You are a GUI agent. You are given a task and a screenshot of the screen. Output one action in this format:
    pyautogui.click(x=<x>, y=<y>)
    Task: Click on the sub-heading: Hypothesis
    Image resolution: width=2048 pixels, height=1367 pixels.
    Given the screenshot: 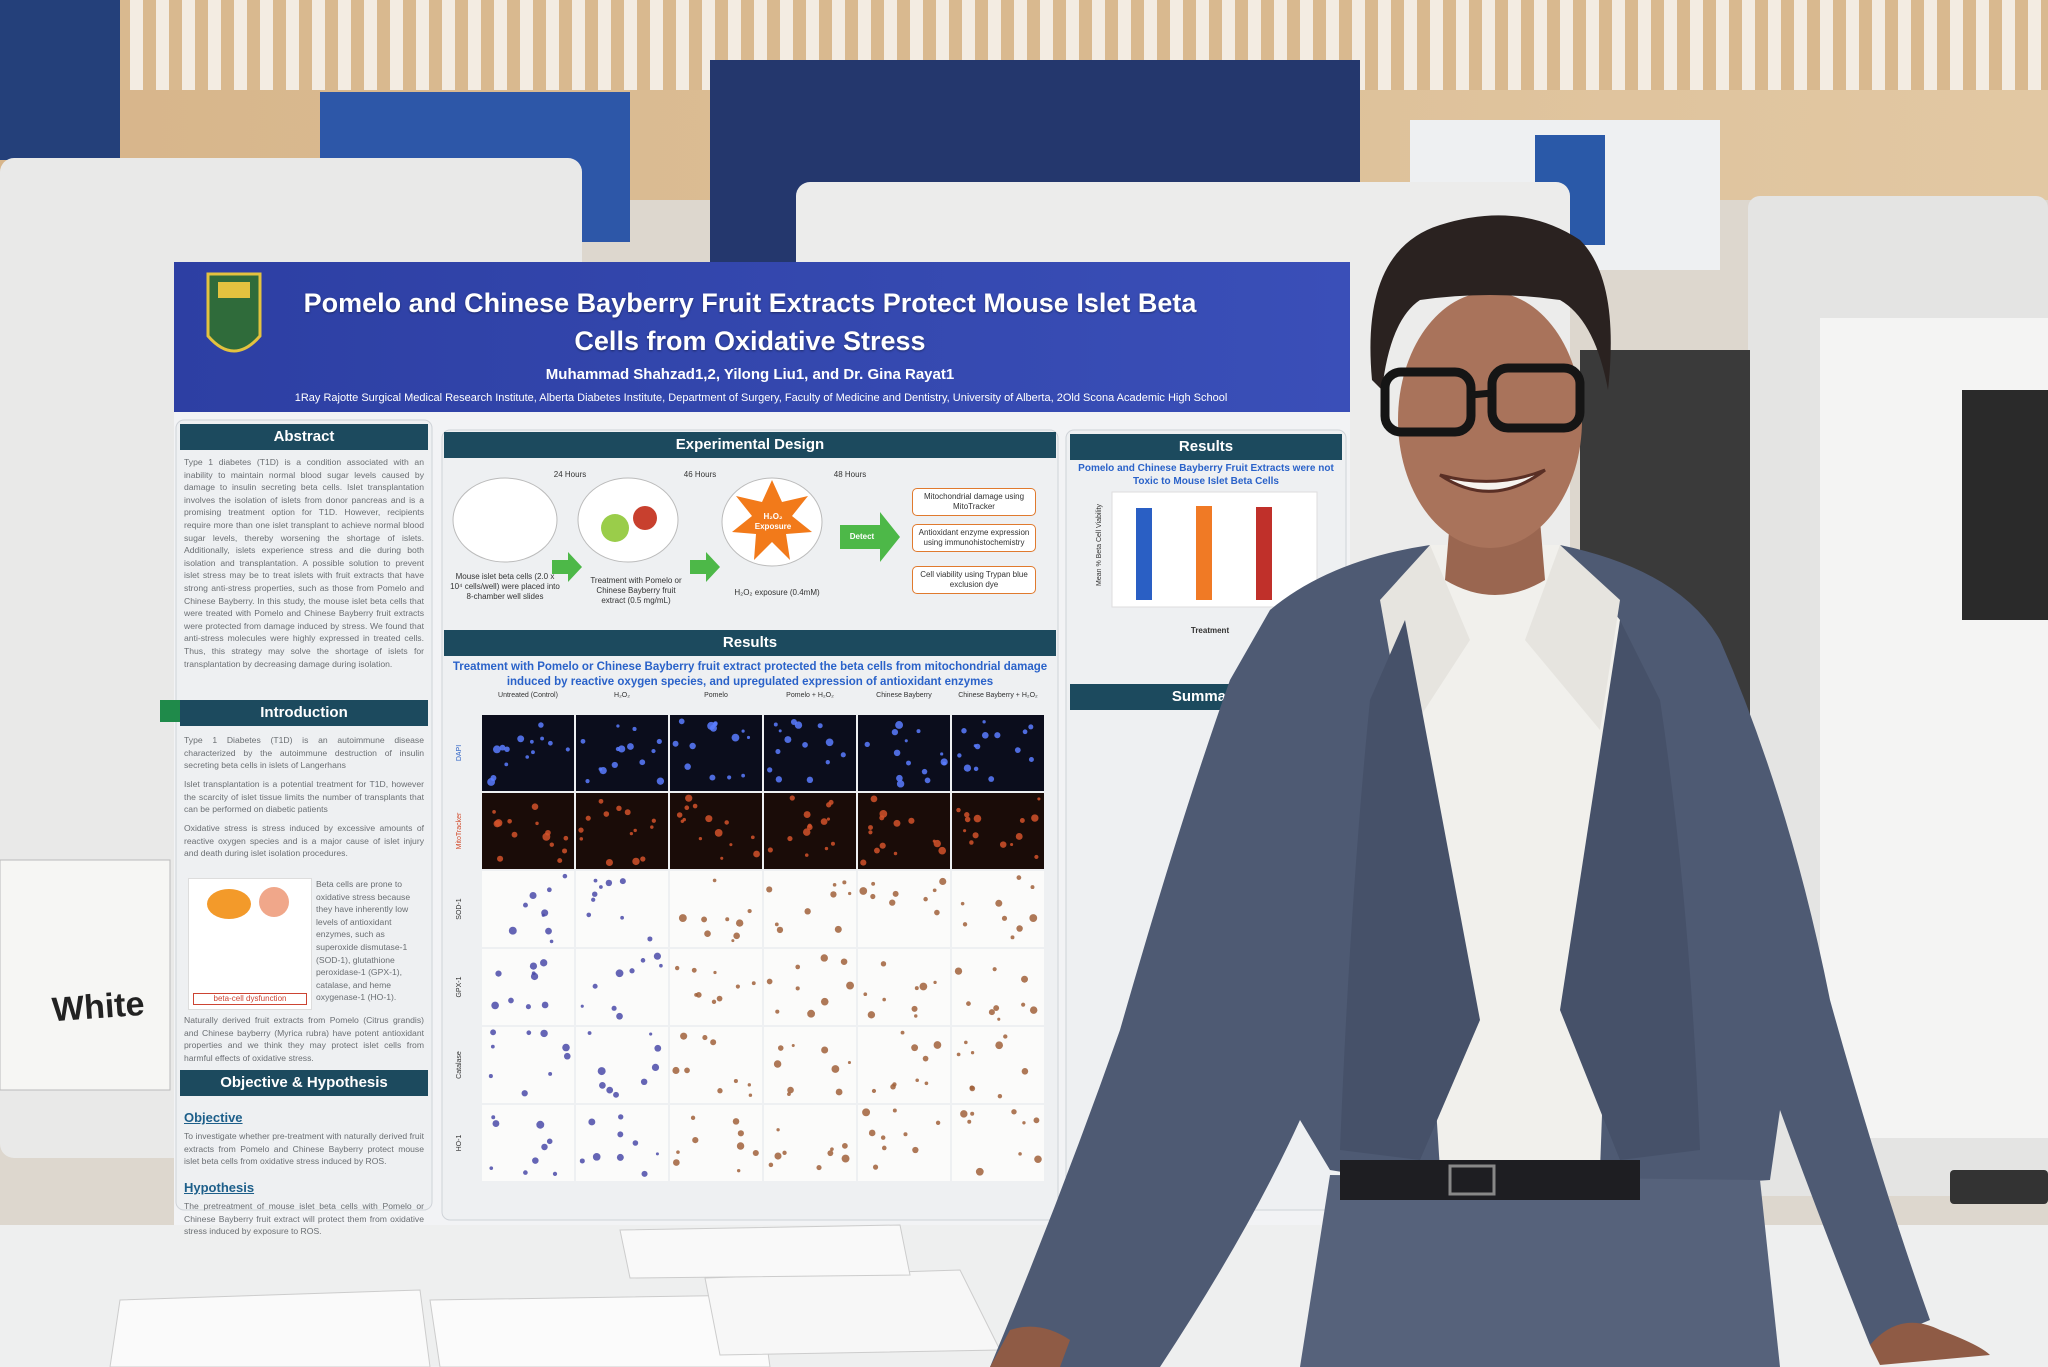 What is the action you would take?
    pyautogui.click(x=219, y=1187)
    